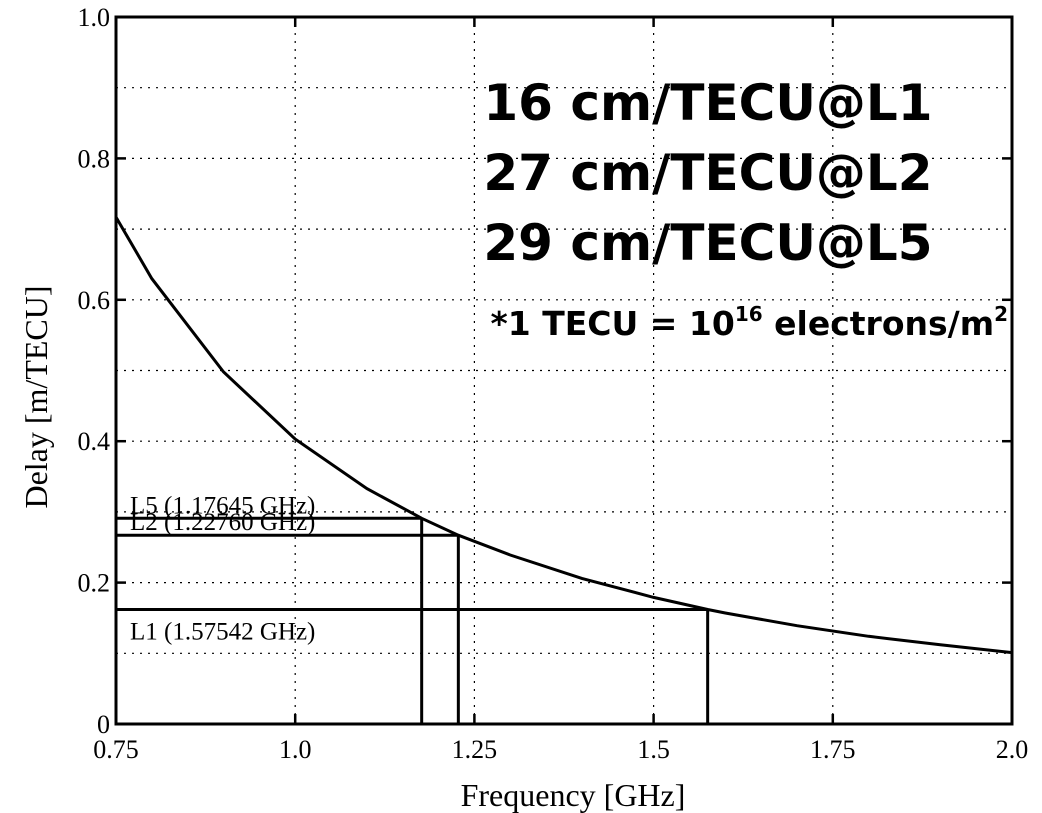  I want to click on footnote-prefix: *1 TECU = 10, so click(612, 323).